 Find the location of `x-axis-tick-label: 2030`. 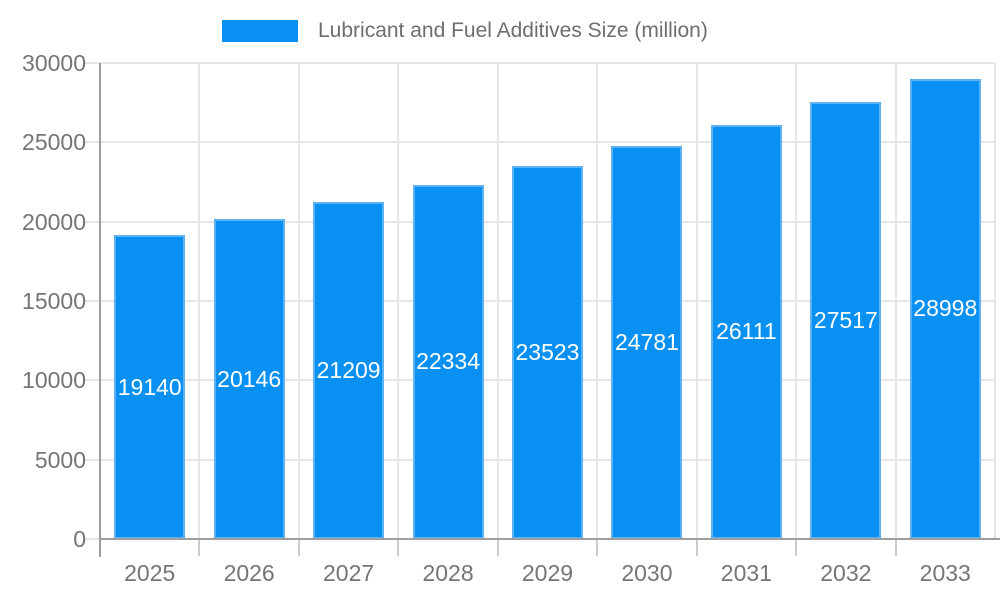

x-axis-tick-label: 2030 is located at coordinates (647, 573).